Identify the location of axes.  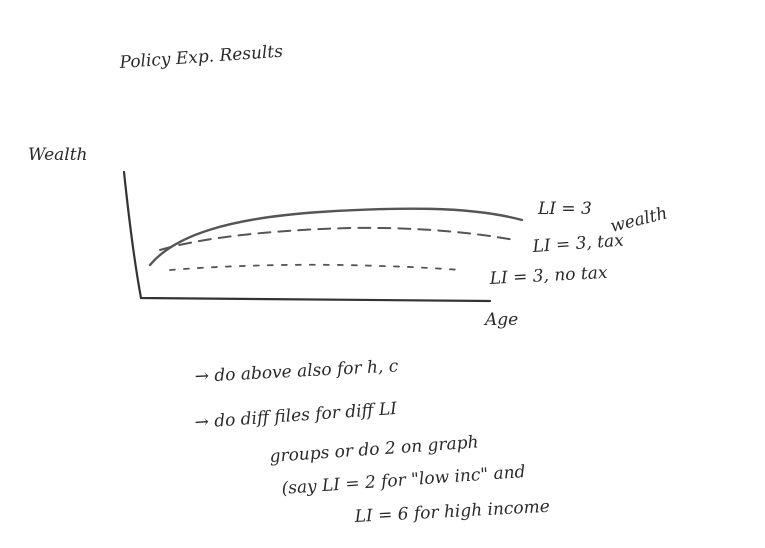
(307, 236).